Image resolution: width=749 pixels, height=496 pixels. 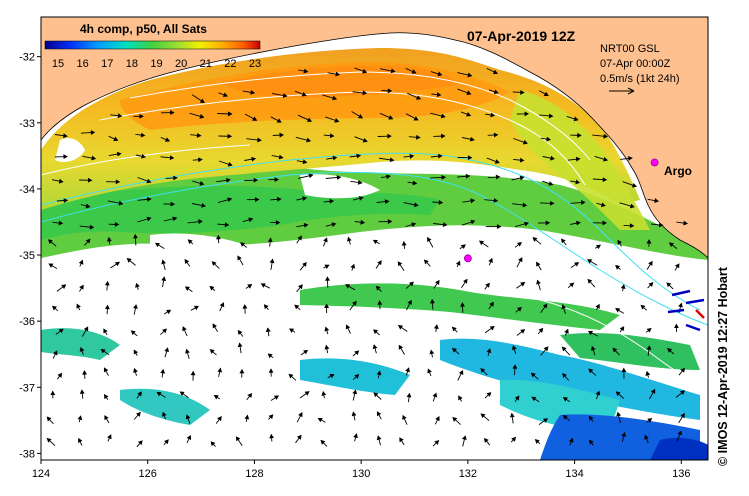 What do you see at coordinates (230, 64) in the screenshot?
I see `colorbar-tick-label: 22` at bounding box center [230, 64].